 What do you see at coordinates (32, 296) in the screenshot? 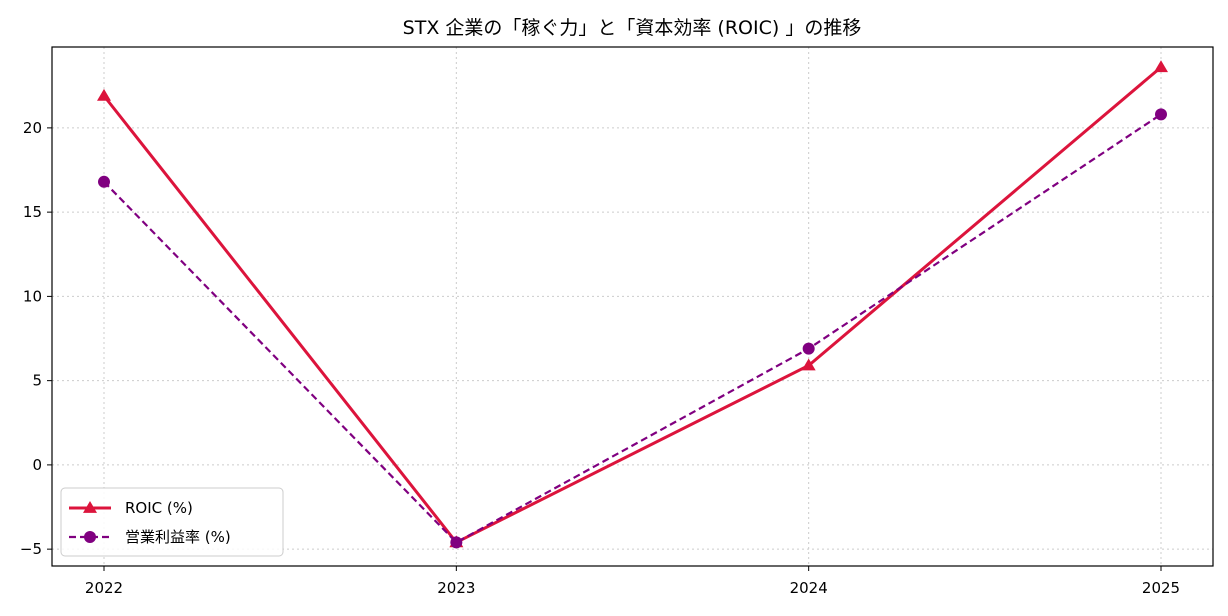
I see `y-tick-label: 10` at bounding box center [32, 296].